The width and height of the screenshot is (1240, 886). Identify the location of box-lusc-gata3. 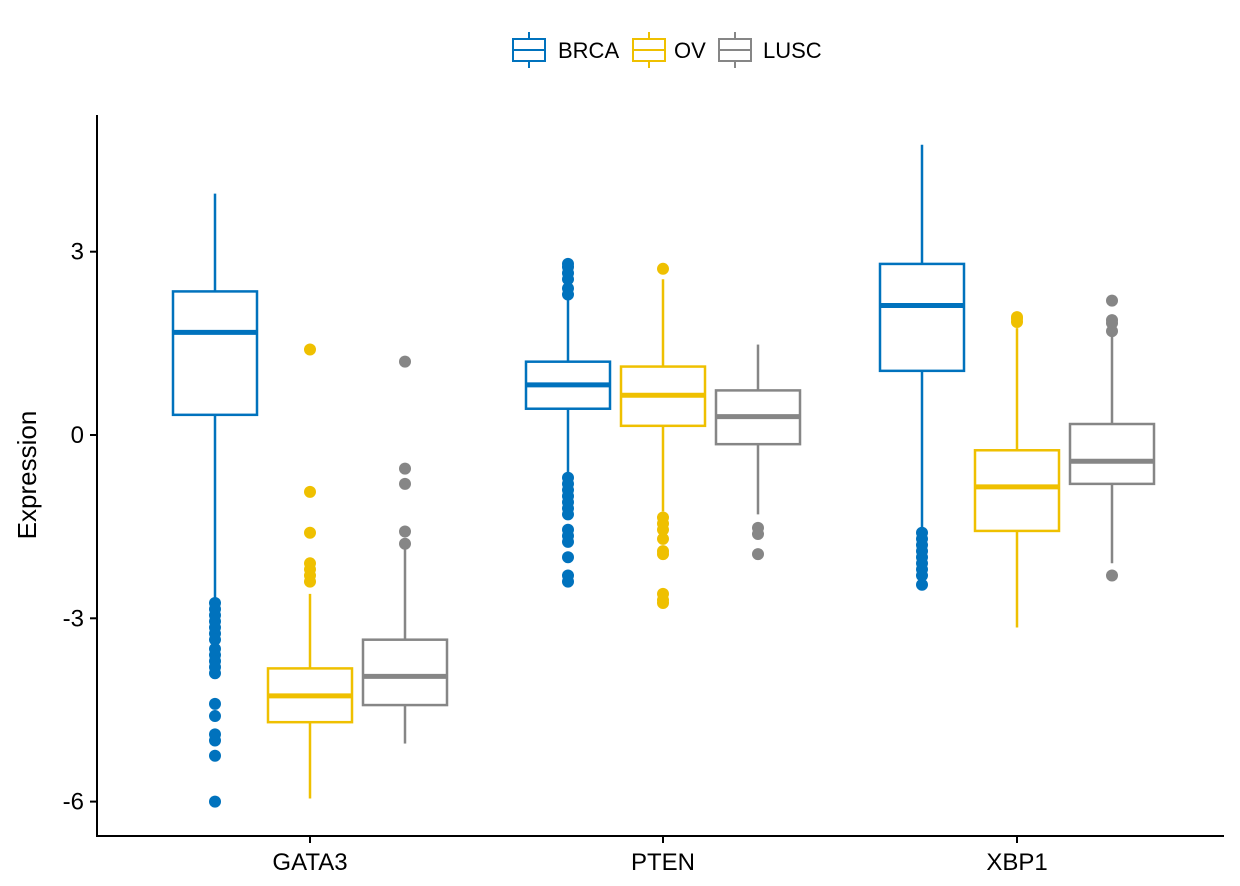
(405, 549).